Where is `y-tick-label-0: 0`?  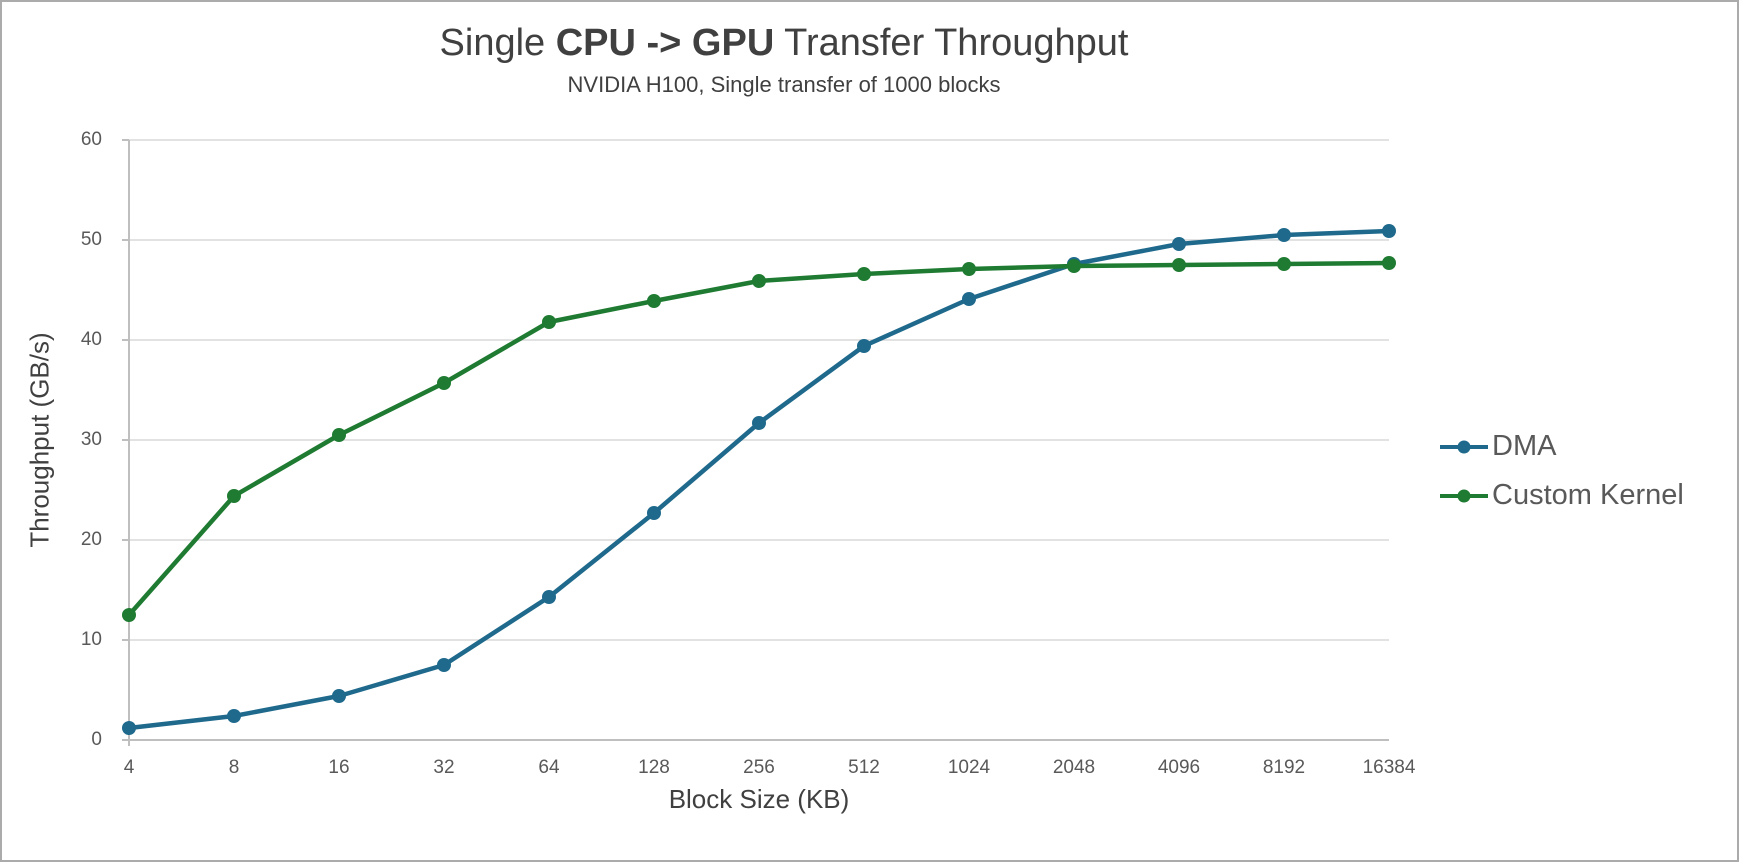 y-tick-label-0: 0 is located at coordinates (96, 739).